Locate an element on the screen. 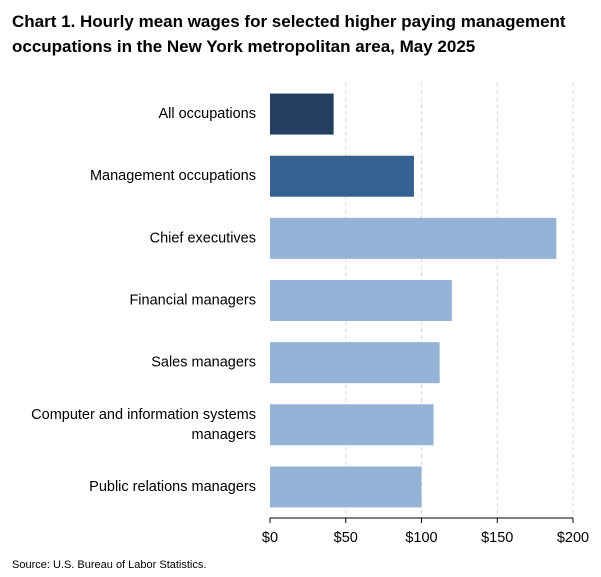  category-label: Chief executives is located at coordinates (203, 238).